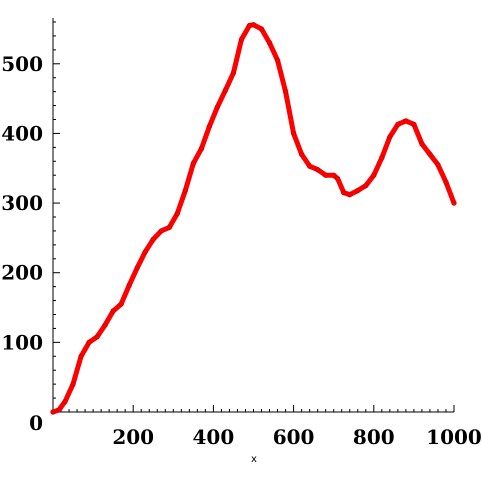  Describe the element at coordinates (214, 437) in the screenshot. I see `x-tick-label: 400` at that location.